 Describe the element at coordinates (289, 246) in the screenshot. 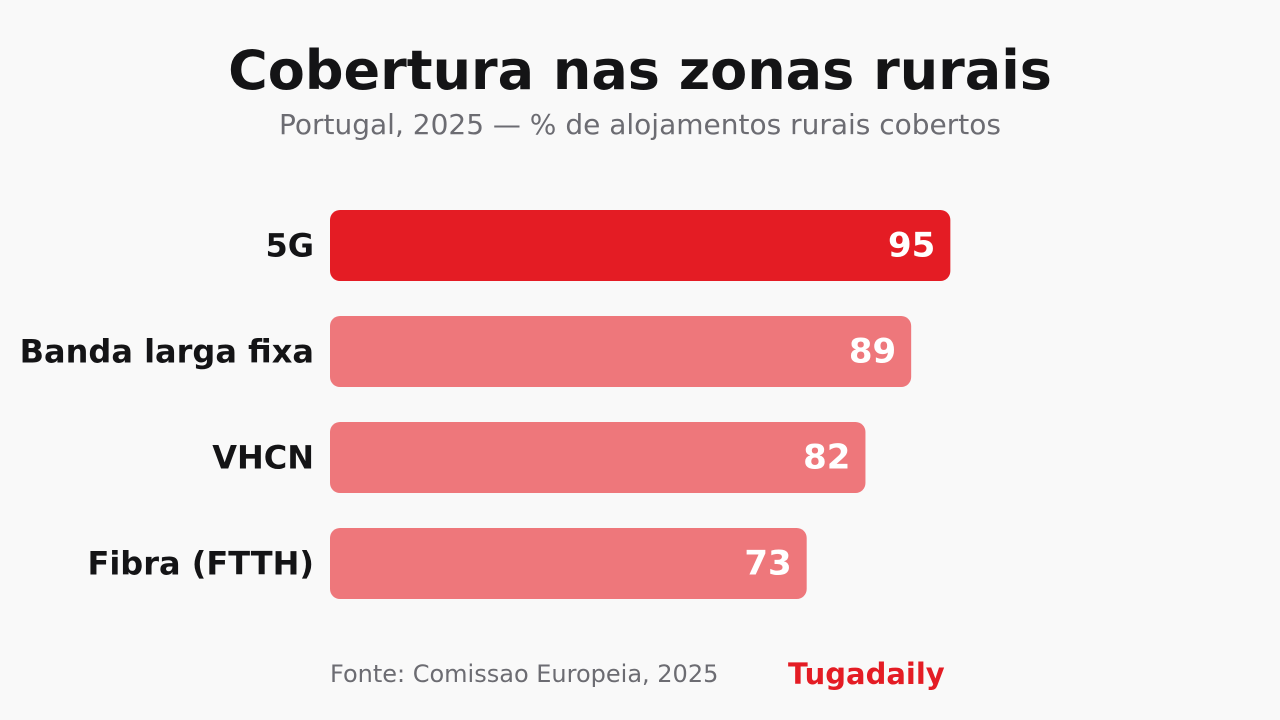

I see `category-label: 5G` at that location.